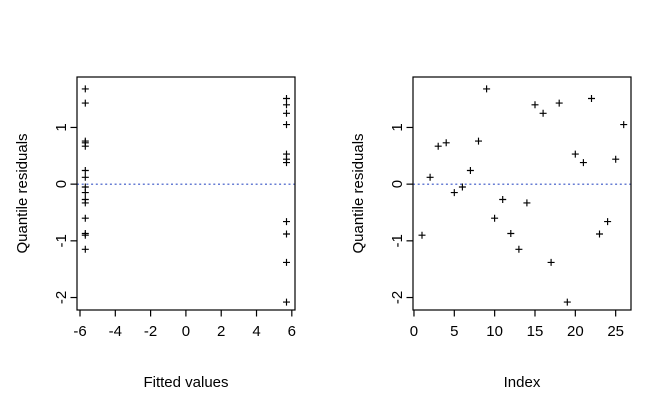  Describe the element at coordinates (256, 331) in the screenshot. I see `x-tick-label: 4` at that location.